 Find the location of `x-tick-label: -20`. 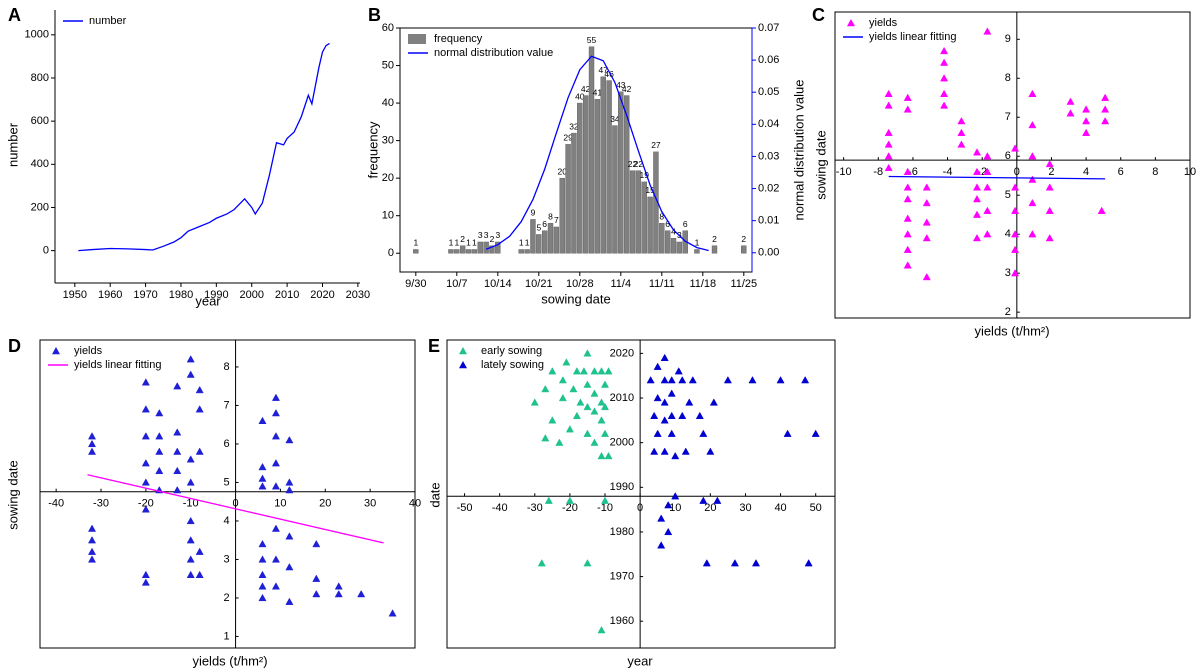

x-tick-label: -20 is located at coordinates (146, 504).